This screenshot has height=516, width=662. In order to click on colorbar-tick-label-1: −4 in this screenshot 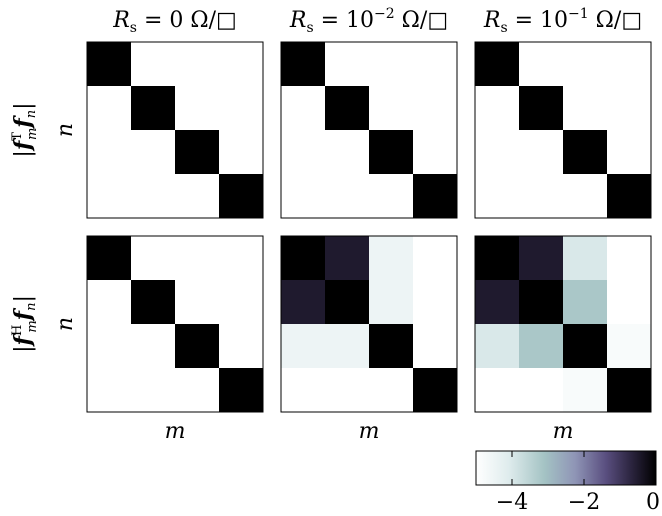, I will do `click(512, 502)`.